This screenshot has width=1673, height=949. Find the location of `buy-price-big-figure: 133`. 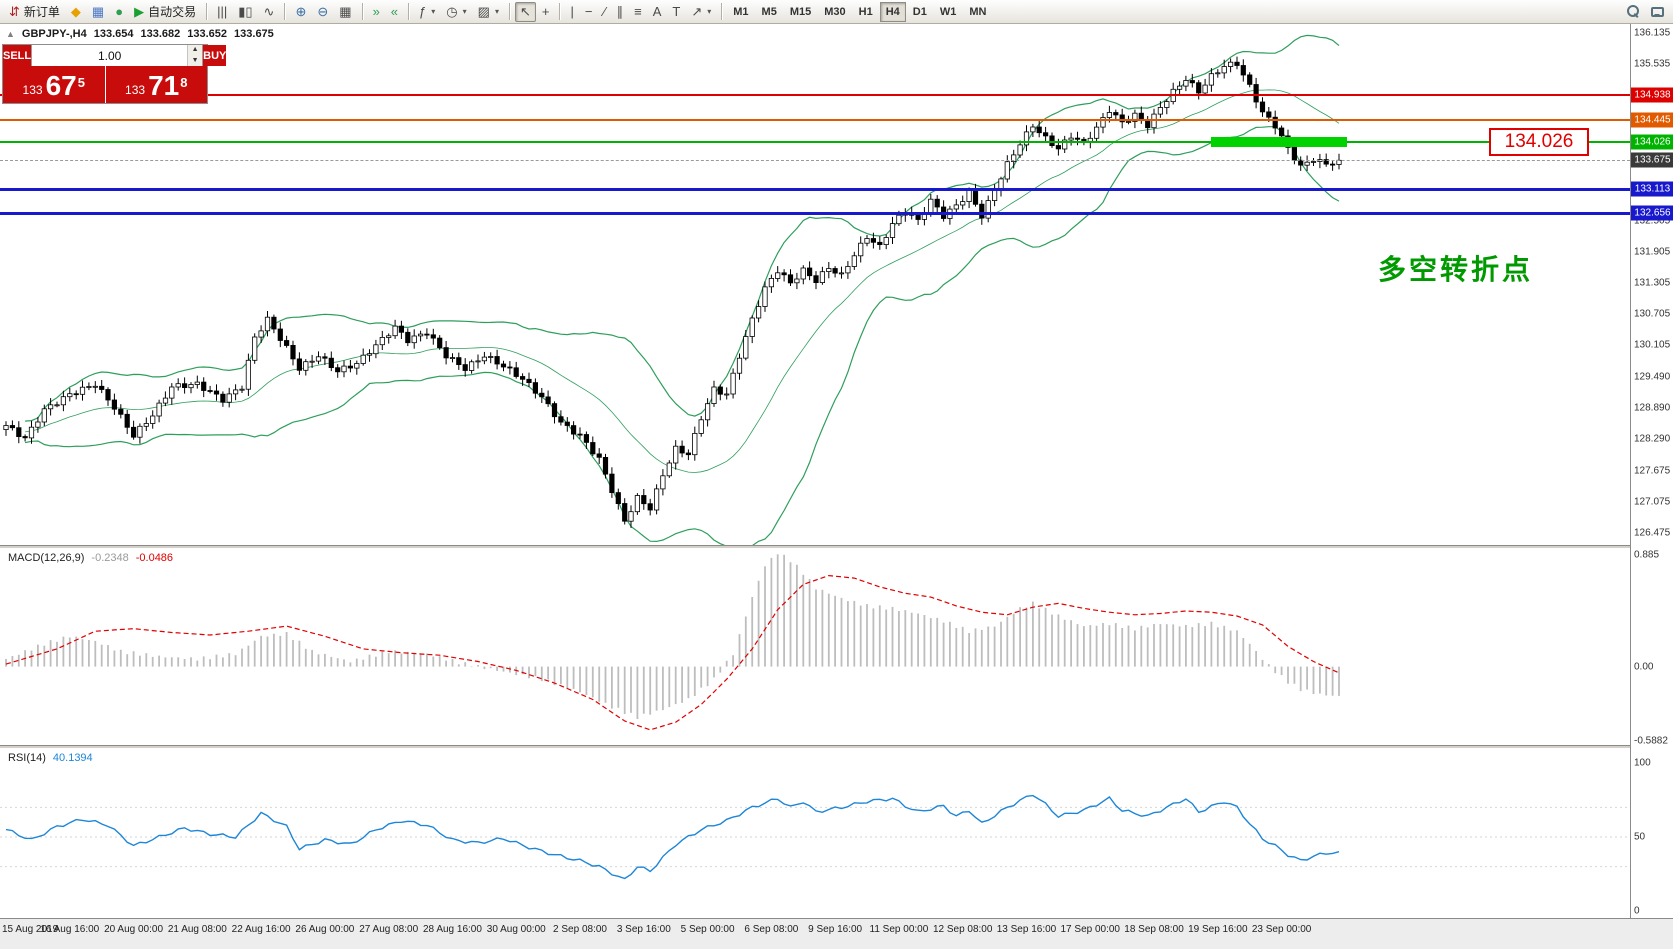

buy-price-big-figure: 133 is located at coordinates (135, 89).